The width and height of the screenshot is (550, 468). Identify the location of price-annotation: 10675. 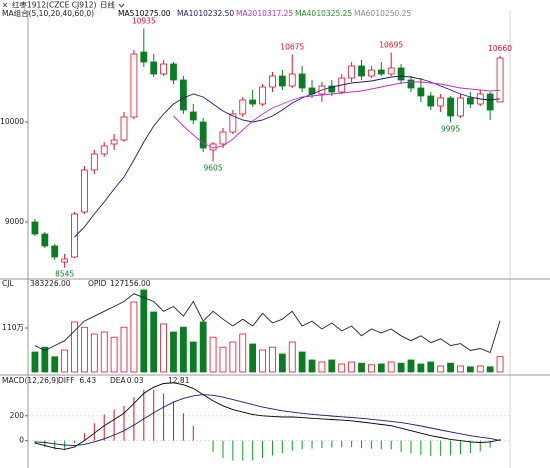
(292, 47).